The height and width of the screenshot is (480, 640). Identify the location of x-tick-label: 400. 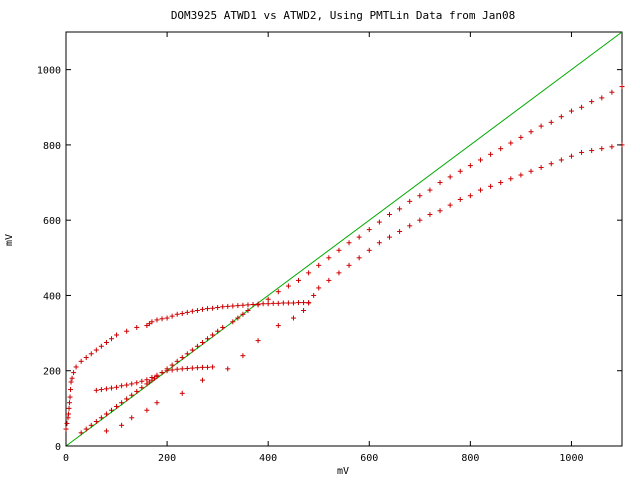
(268, 458).